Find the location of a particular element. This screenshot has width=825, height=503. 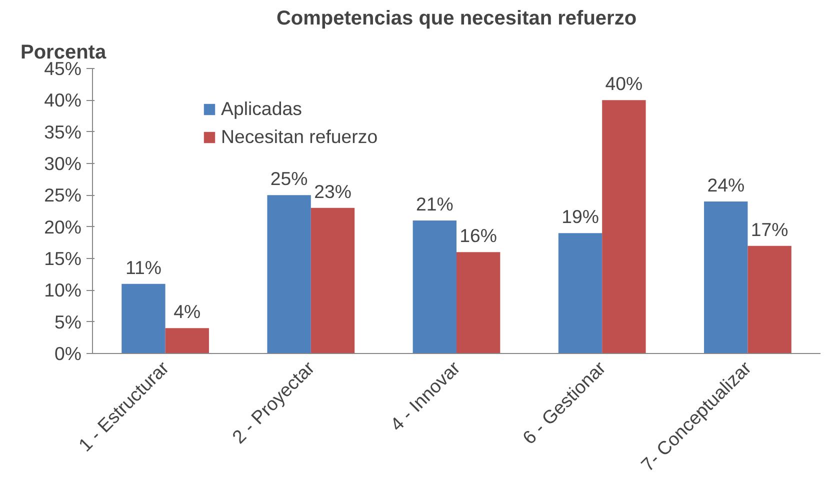

data-label: 24% is located at coordinates (726, 185).